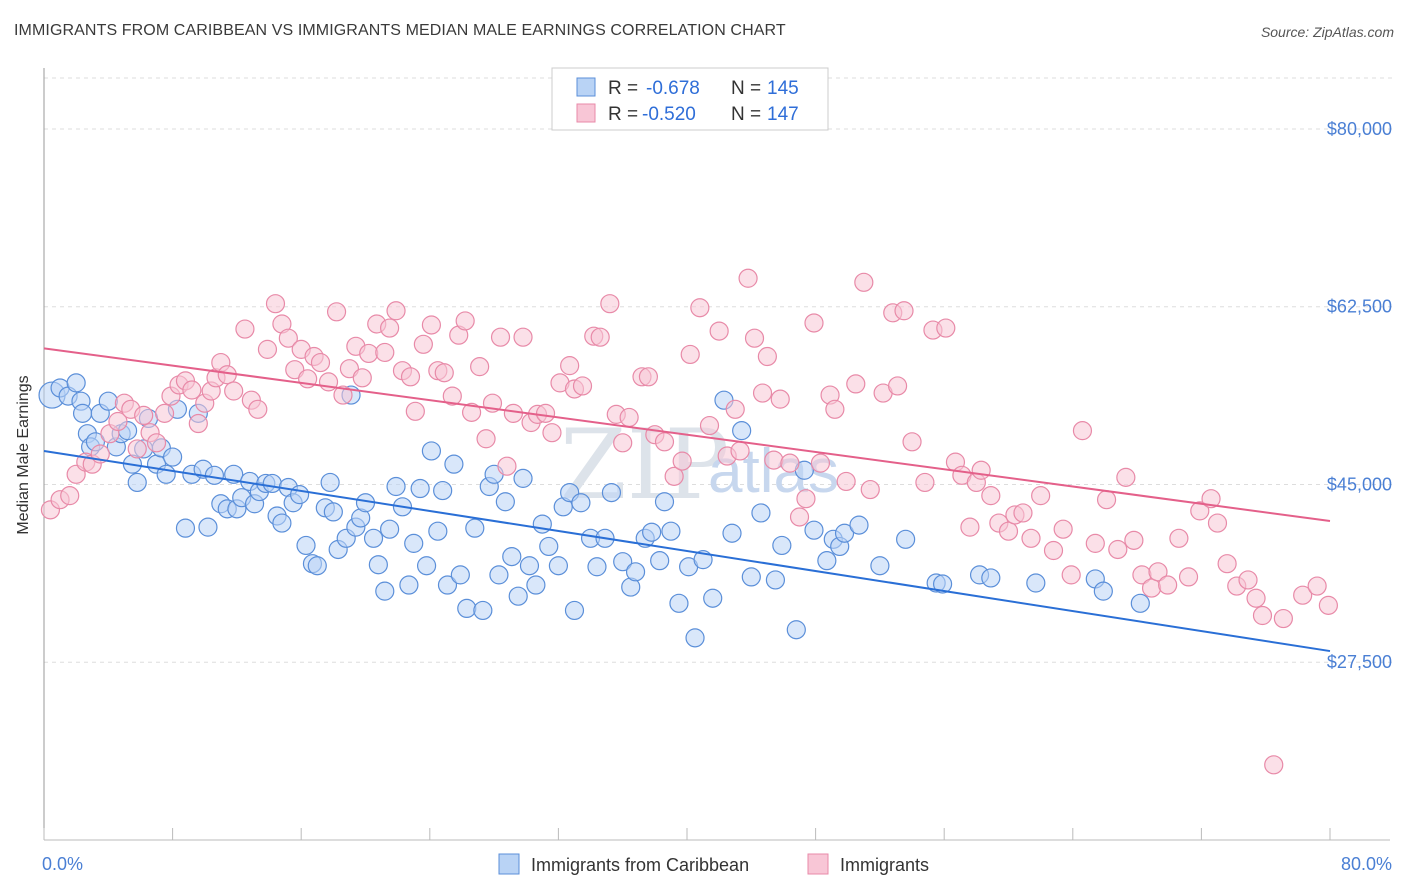  What do you see at coordinates (746, 114) in the screenshot?
I see `legend-n-label-pink: N =` at bounding box center [746, 114].